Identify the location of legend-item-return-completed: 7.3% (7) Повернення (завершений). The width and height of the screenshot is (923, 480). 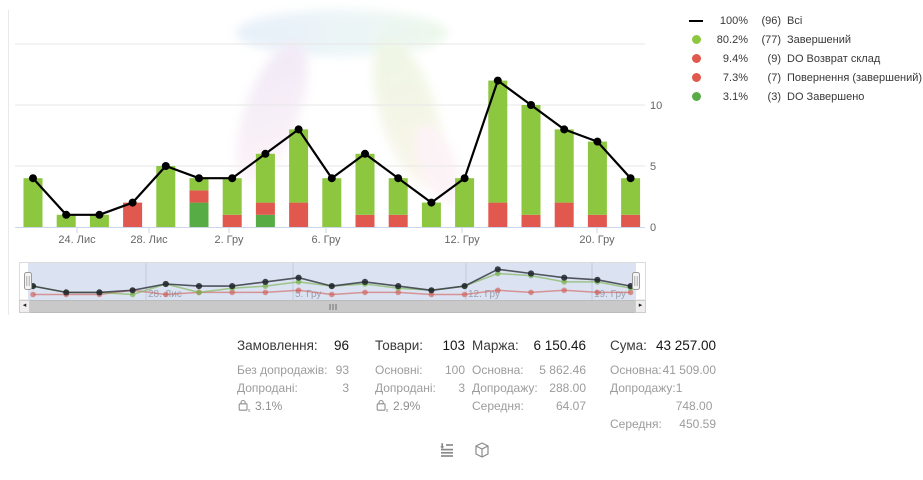
(805, 77).